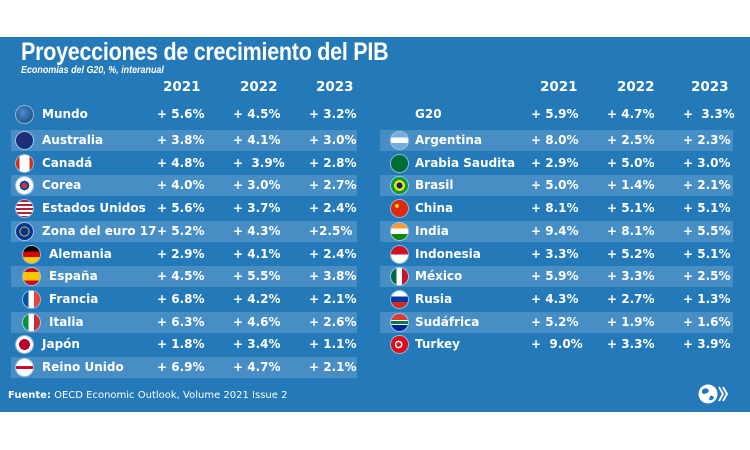 Image resolution: width=750 pixels, height=450 pixels. Describe the element at coordinates (74, 298) in the screenshot. I see `country-name: Francia` at that location.